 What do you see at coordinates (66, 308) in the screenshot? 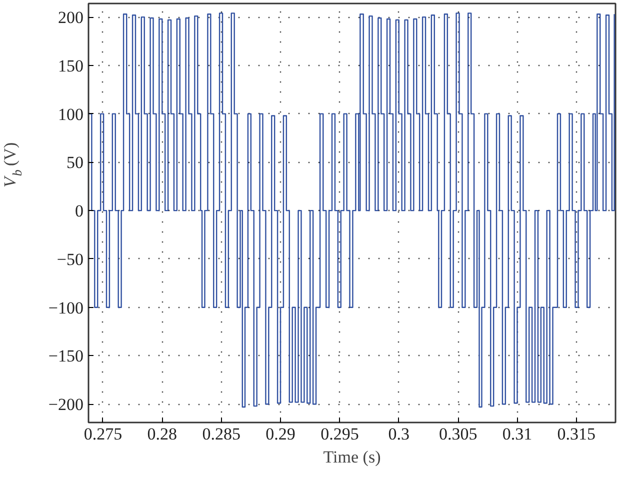
I see `y-tick-label: −100` at bounding box center [66, 308].